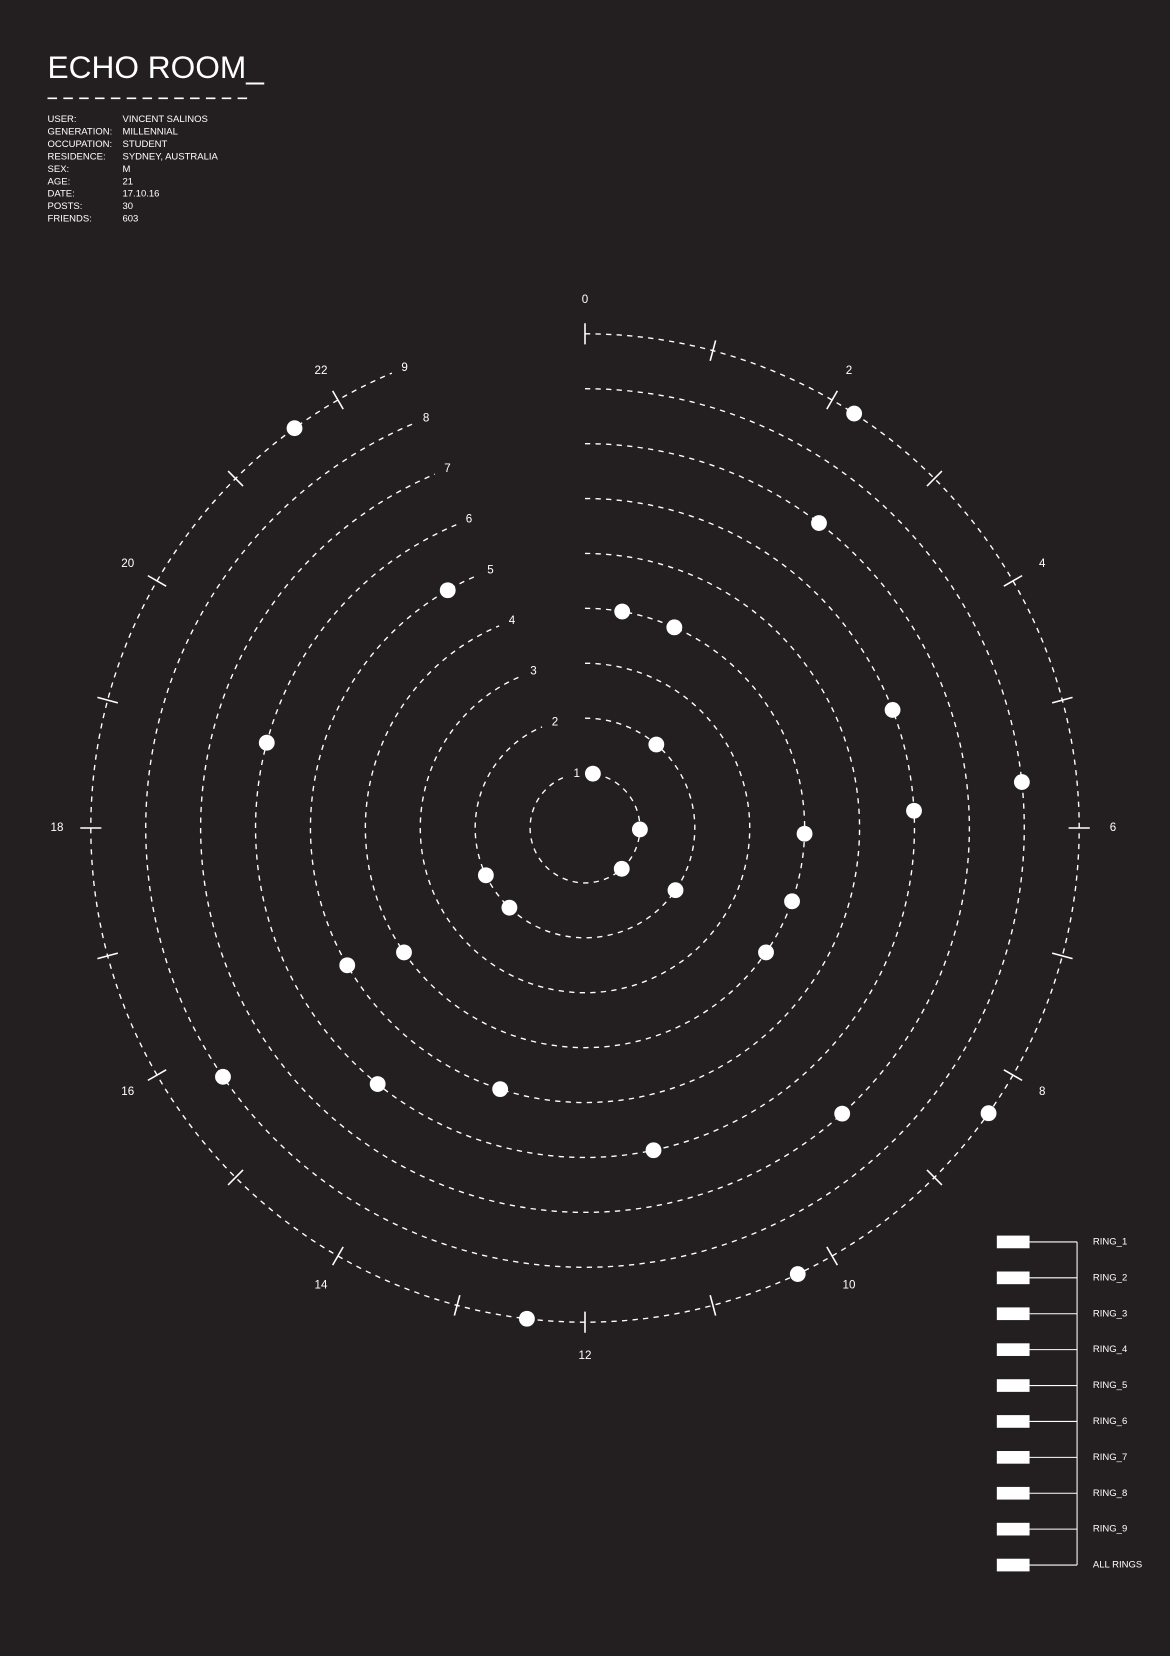 The image size is (1170, 1656). I want to click on profile-label: AGE:, so click(59, 181).